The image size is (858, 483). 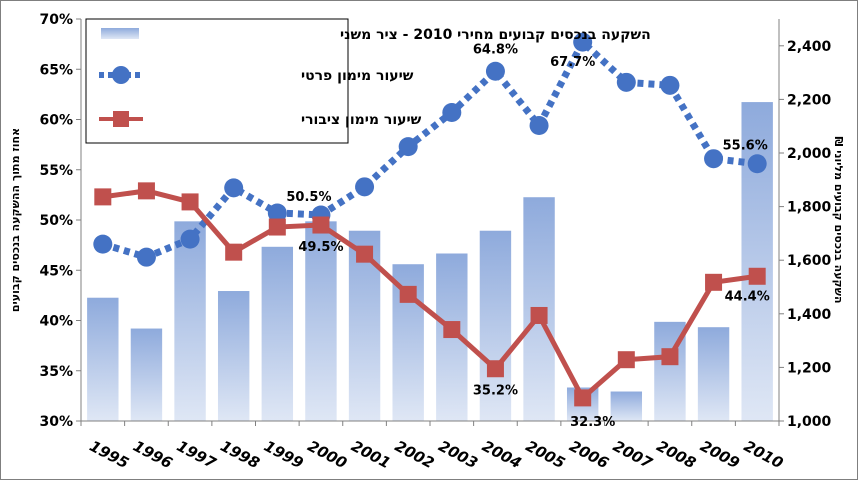 What do you see at coordinates (283, 454) in the screenshot?
I see `x-tick-label-1999: 1999` at bounding box center [283, 454].